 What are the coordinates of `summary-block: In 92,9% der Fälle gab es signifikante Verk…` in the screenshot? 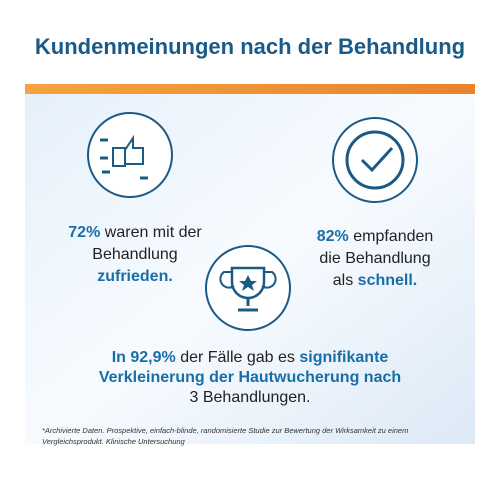 It's located at (250, 378).